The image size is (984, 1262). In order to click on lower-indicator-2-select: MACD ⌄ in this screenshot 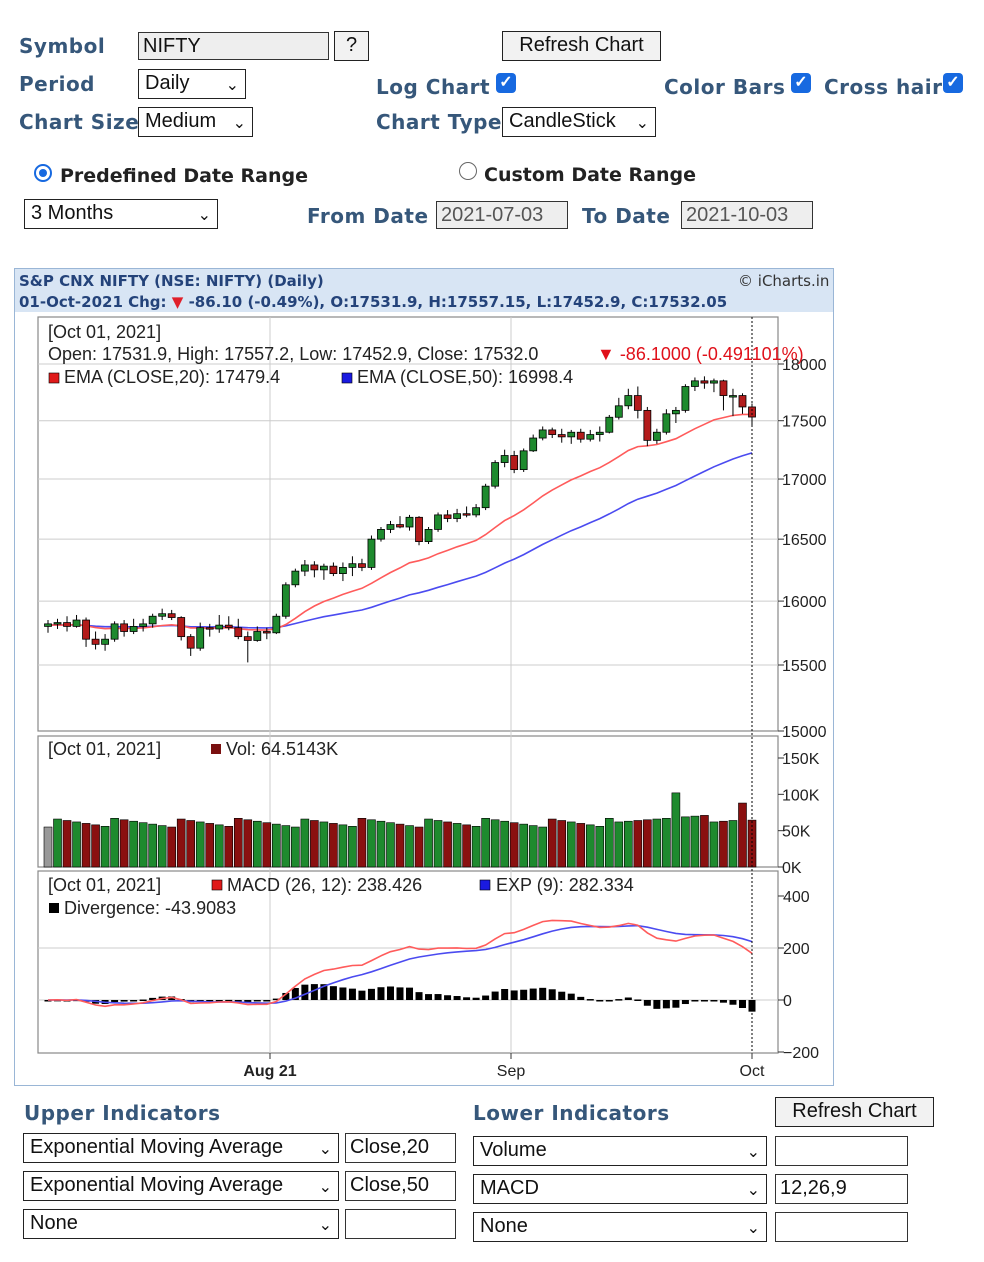, I will do `click(620, 1189)`.